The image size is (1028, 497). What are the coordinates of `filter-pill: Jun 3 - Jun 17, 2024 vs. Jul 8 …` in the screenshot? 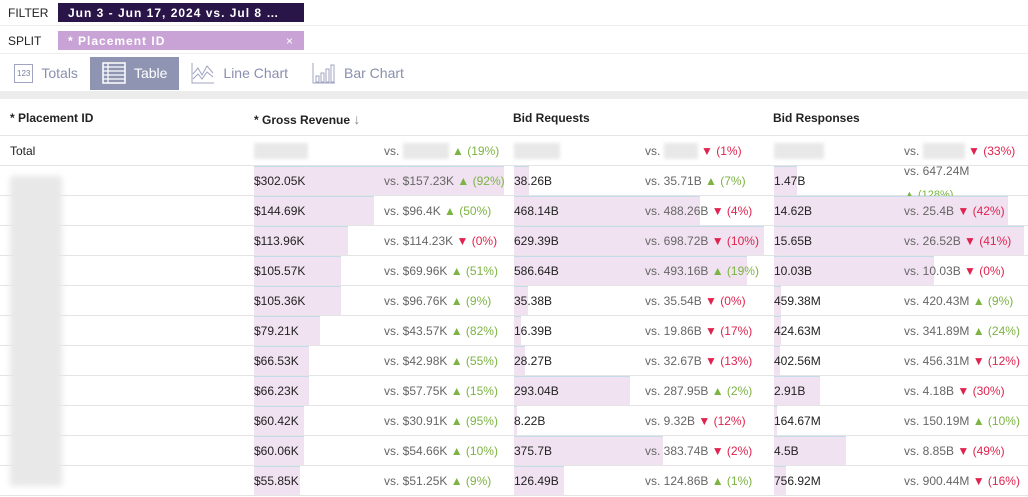 It's located at (181, 12).